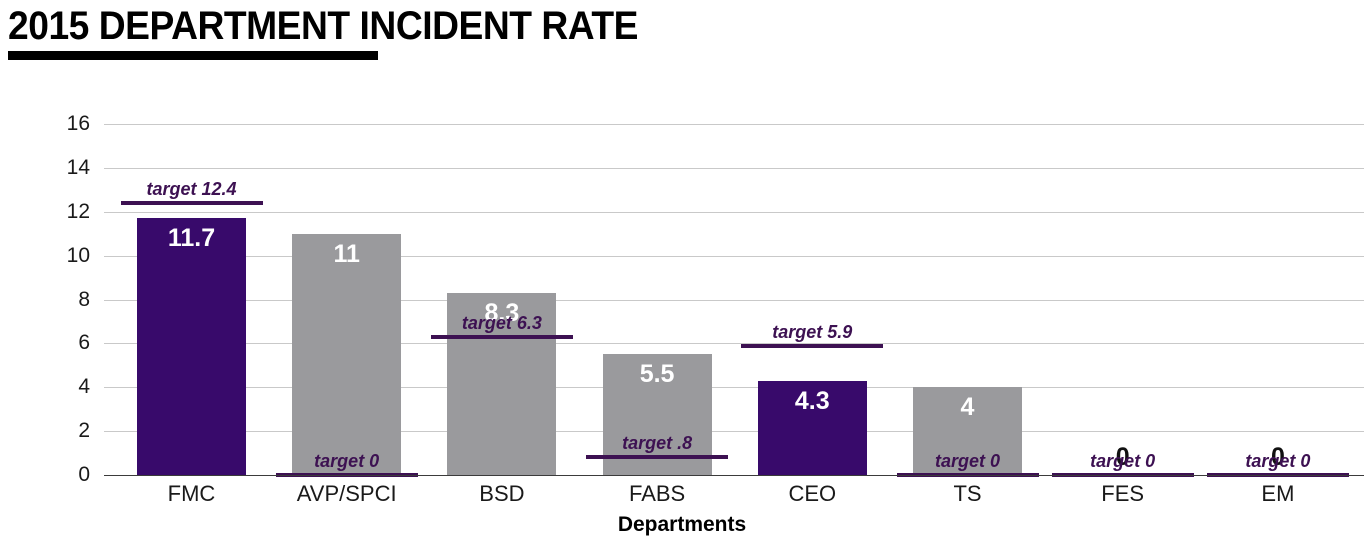 This screenshot has width=1364, height=552. What do you see at coordinates (967, 493) in the screenshot?
I see `x-axis-tick-label: TS` at bounding box center [967, 493].